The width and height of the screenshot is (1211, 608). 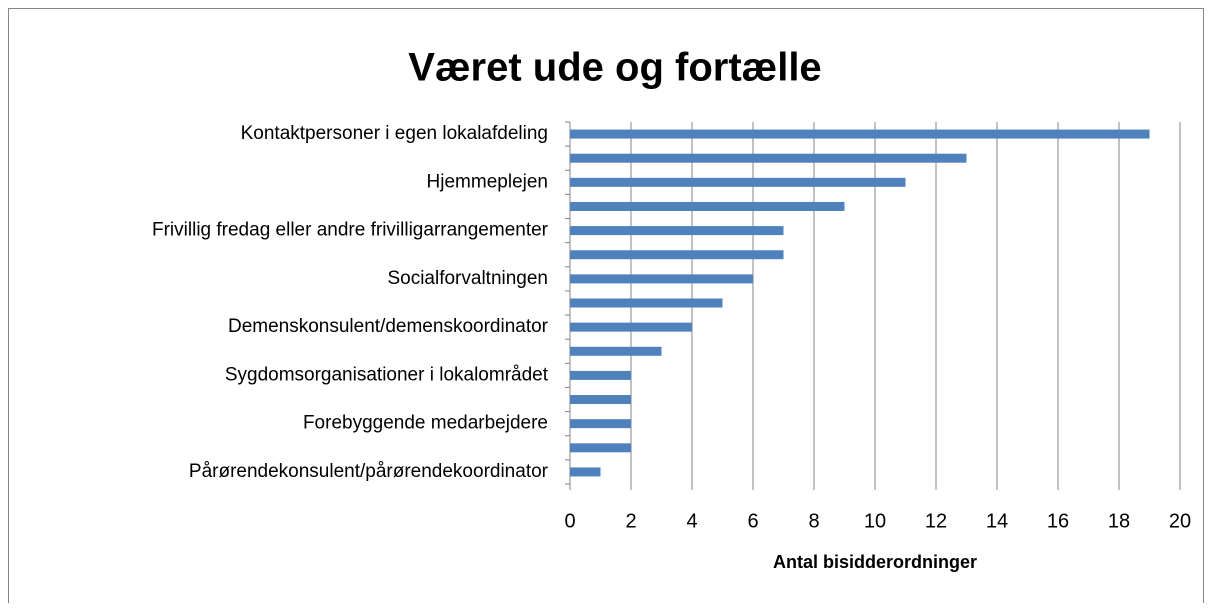 I want to click on y-tick-label: Demenskonsulent/demenskoordinator, so click(x=388, y=326).